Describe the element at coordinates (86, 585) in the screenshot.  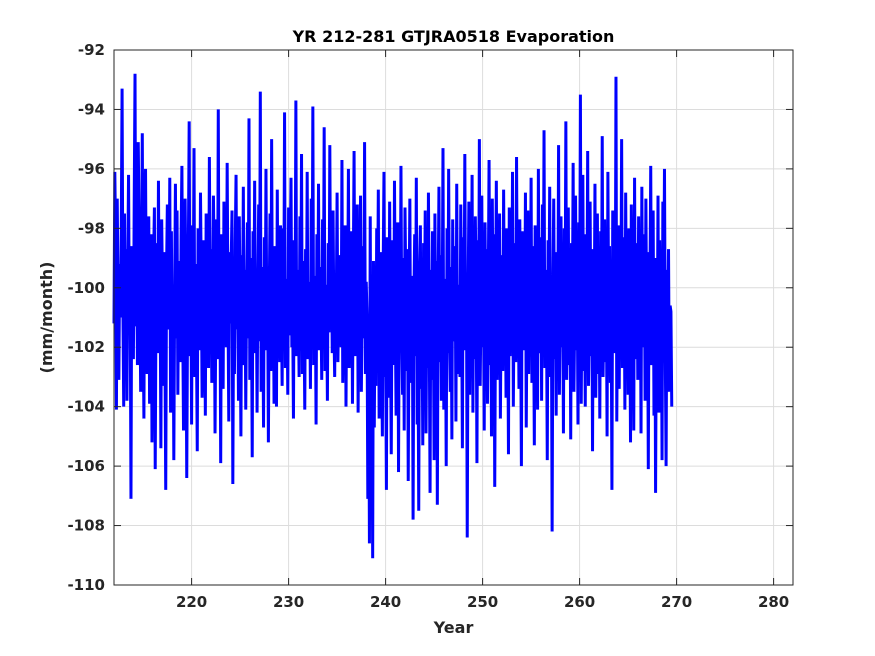
I see `y-tick-label: -110` at that location.